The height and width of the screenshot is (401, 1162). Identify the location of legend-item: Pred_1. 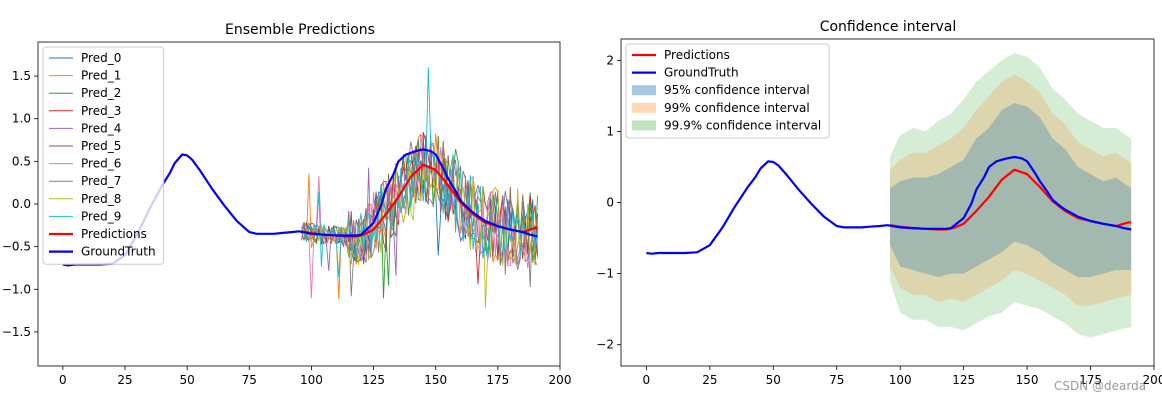
(85, 76).